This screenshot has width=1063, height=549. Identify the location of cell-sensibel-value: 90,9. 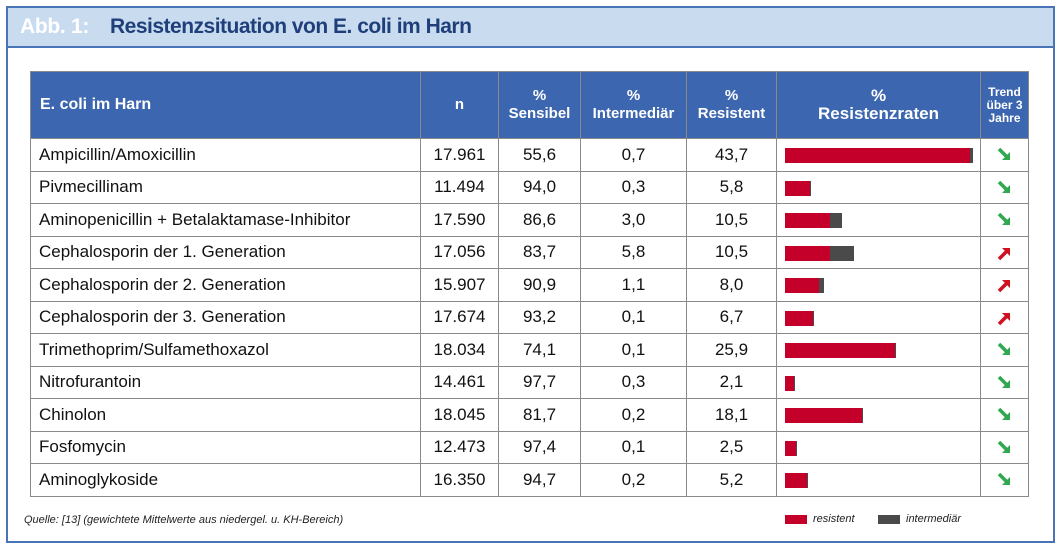
(539, 285).